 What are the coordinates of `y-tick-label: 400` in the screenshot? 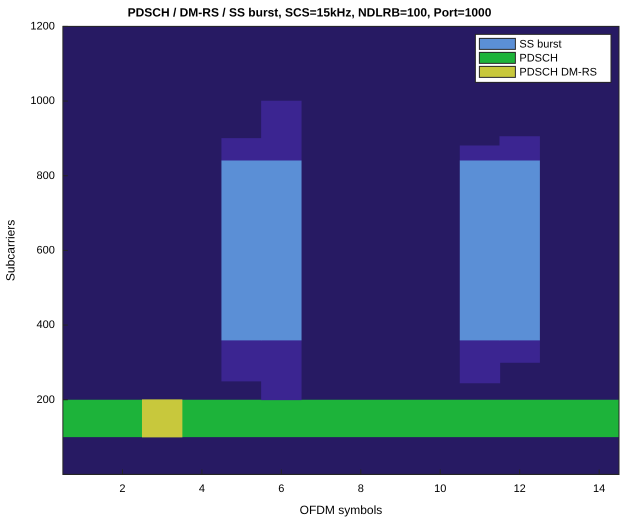 It's located at (45, 325).